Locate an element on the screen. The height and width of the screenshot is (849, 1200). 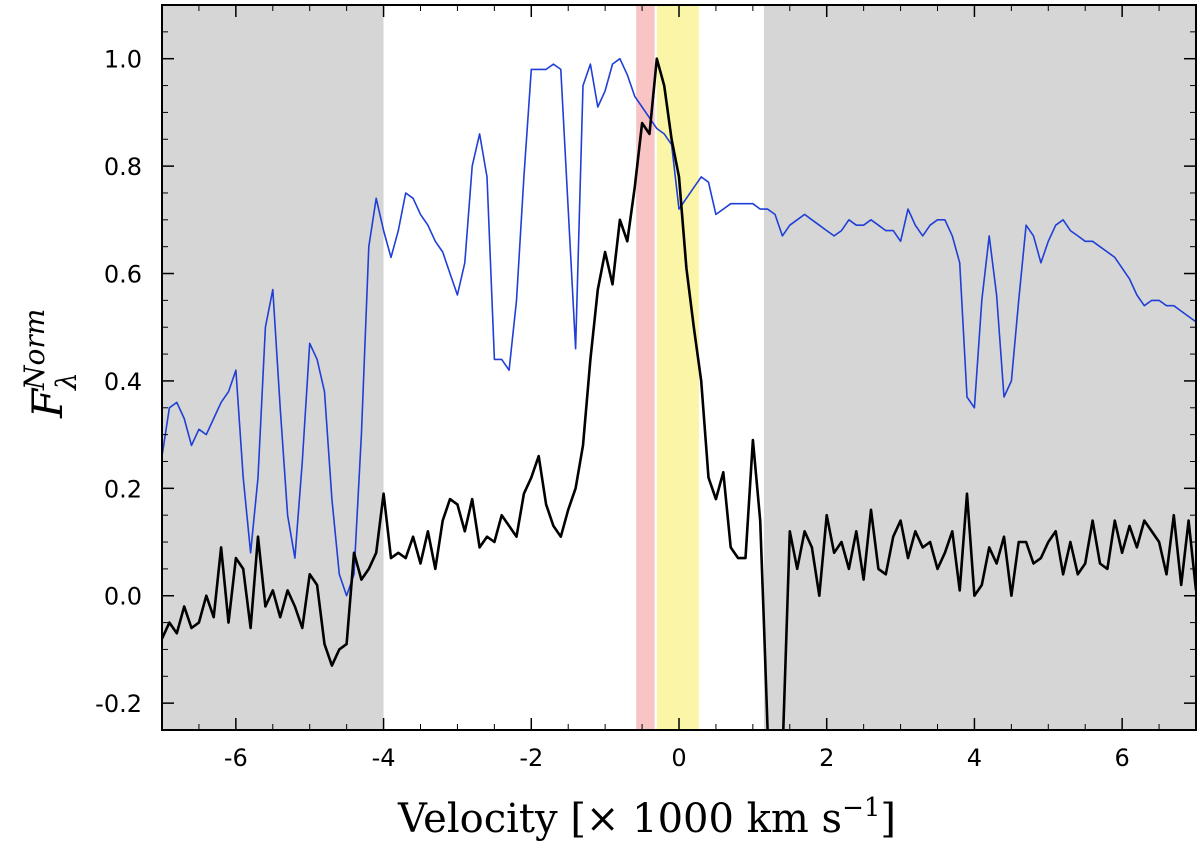
y-tick-label: 0.0 is located at coordinates (123, 597).